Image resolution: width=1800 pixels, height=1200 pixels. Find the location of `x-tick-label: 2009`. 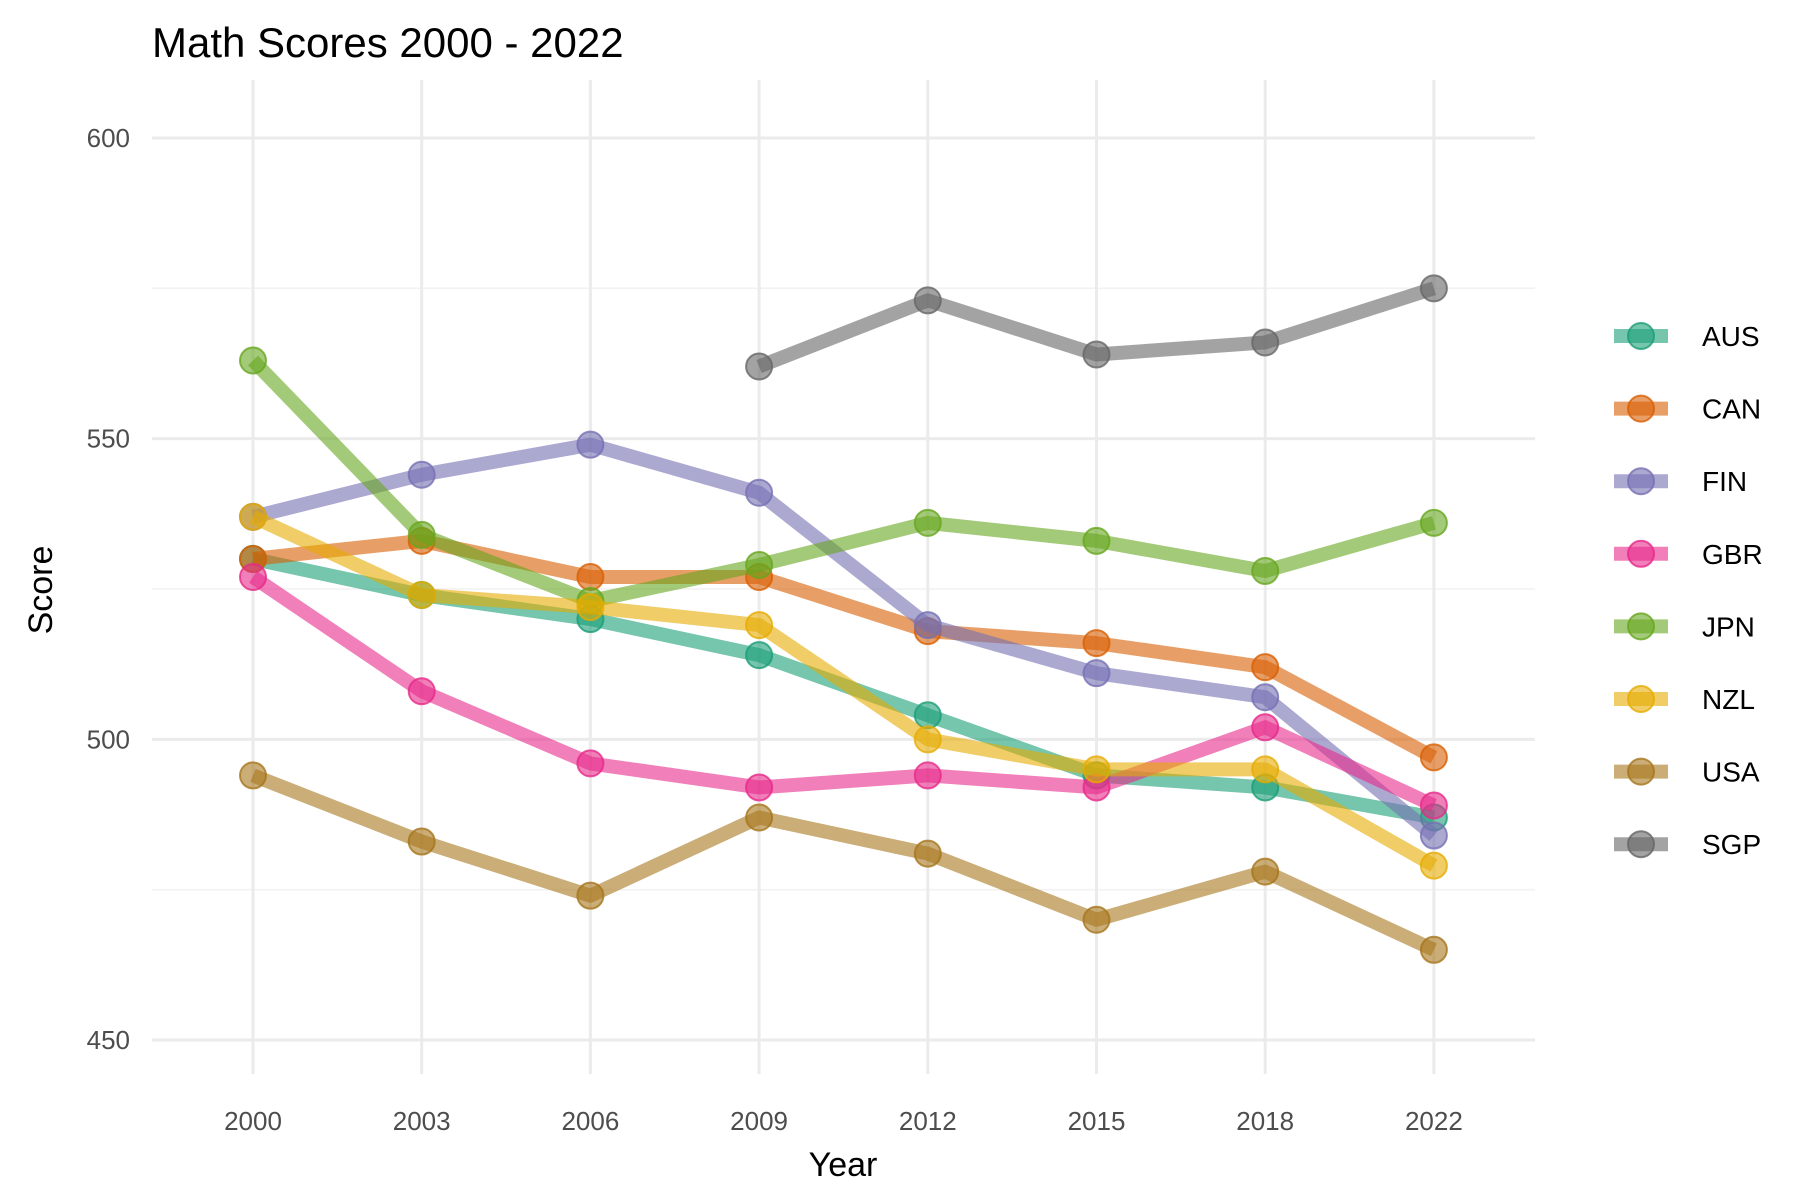

x-tick-label: 2009 is located at coordinates (759, 1121).